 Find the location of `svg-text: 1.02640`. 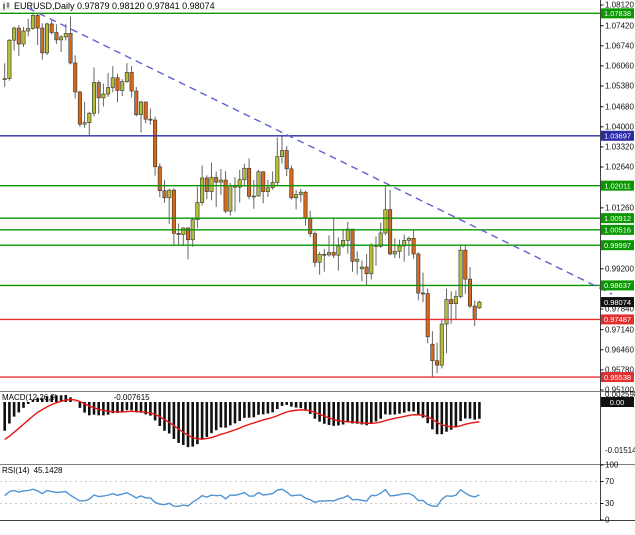

svg-text: 1.02640 is located at coordinates (619, 167).